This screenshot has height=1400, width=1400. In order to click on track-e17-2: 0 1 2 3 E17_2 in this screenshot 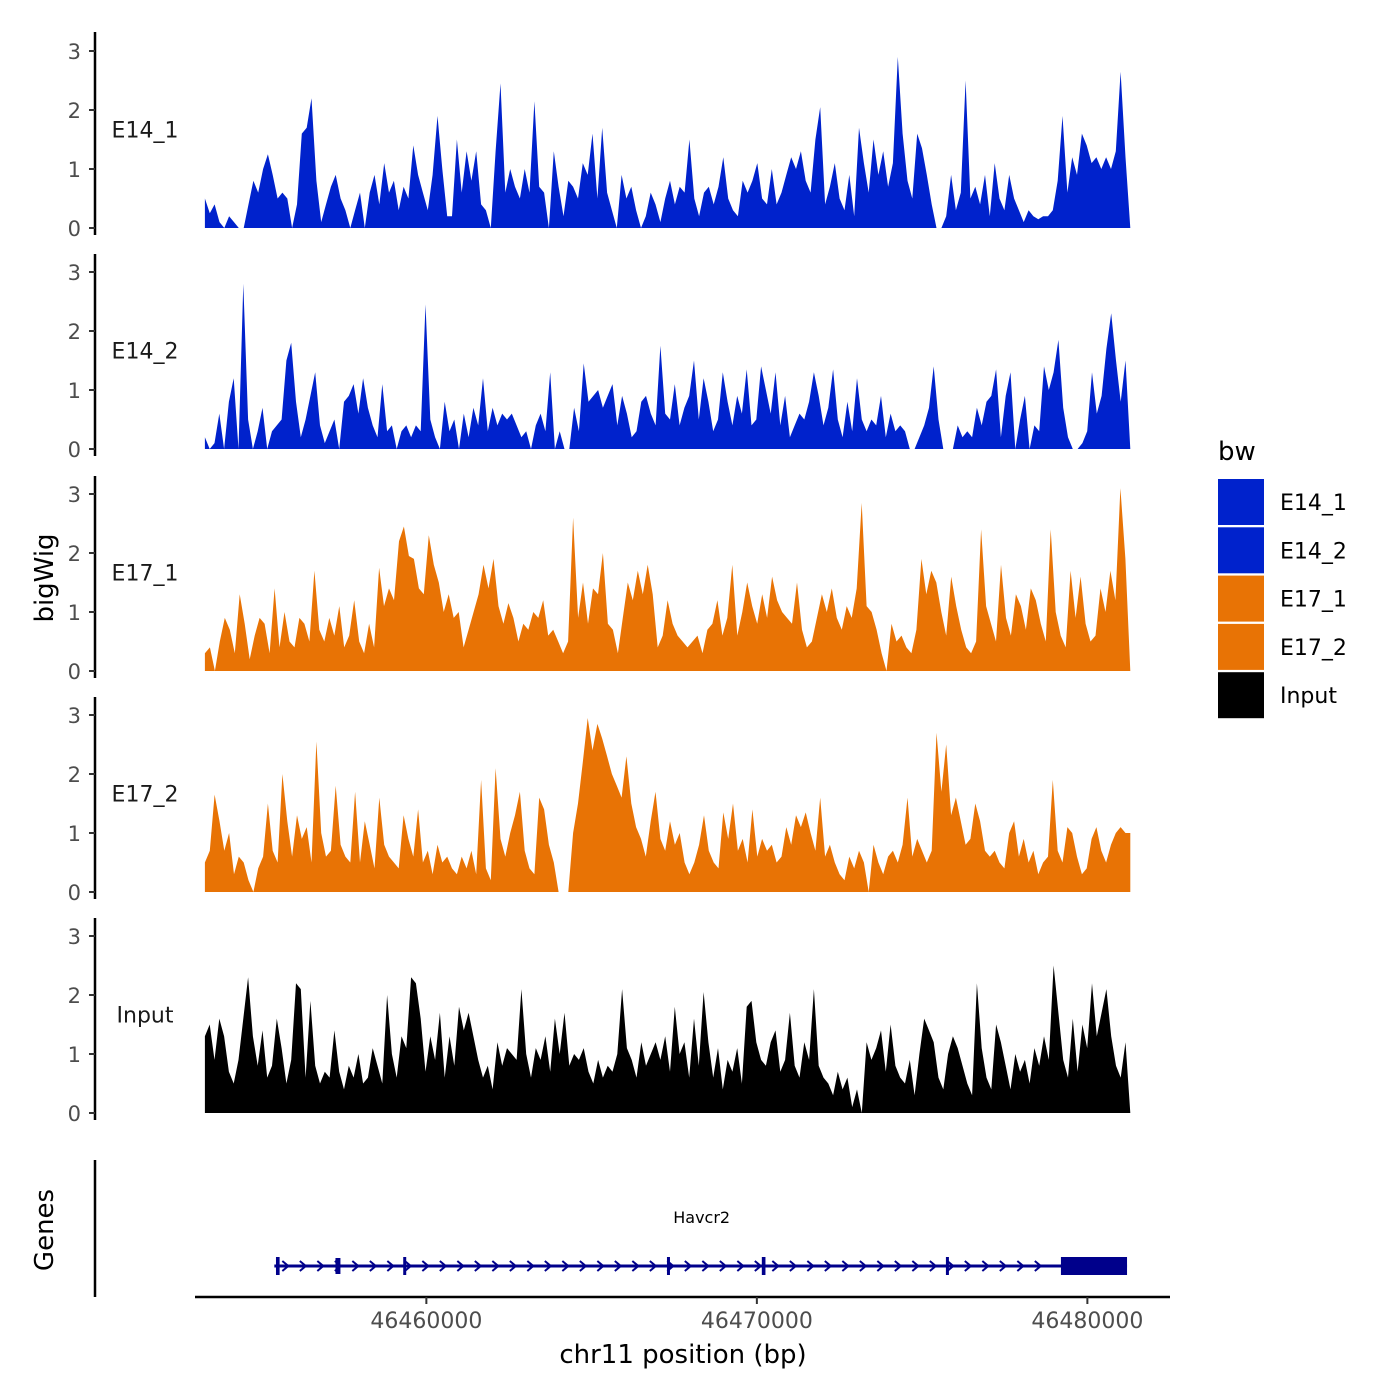, I will do `click(599, 801)`.